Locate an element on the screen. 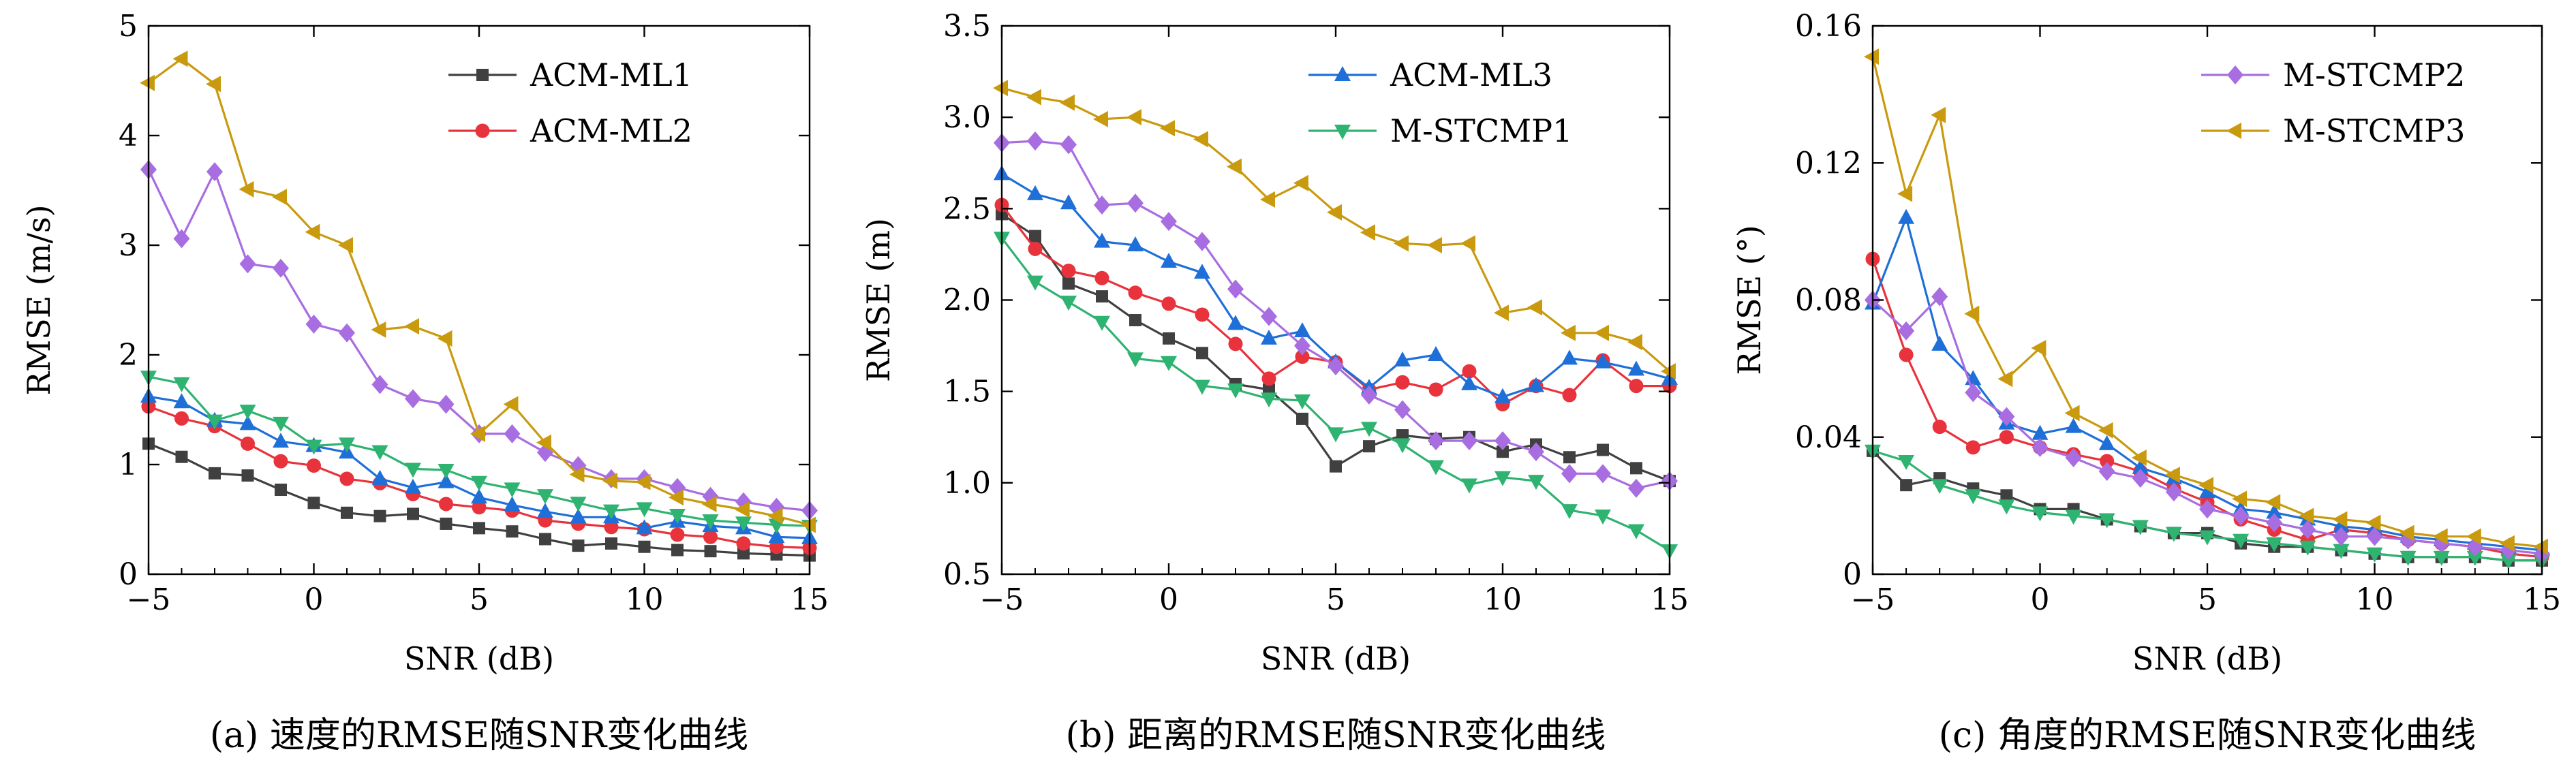 This screenshot has height=769, width=2576. legend-label: ACM-ML2 is located at coordinates (611, 130).